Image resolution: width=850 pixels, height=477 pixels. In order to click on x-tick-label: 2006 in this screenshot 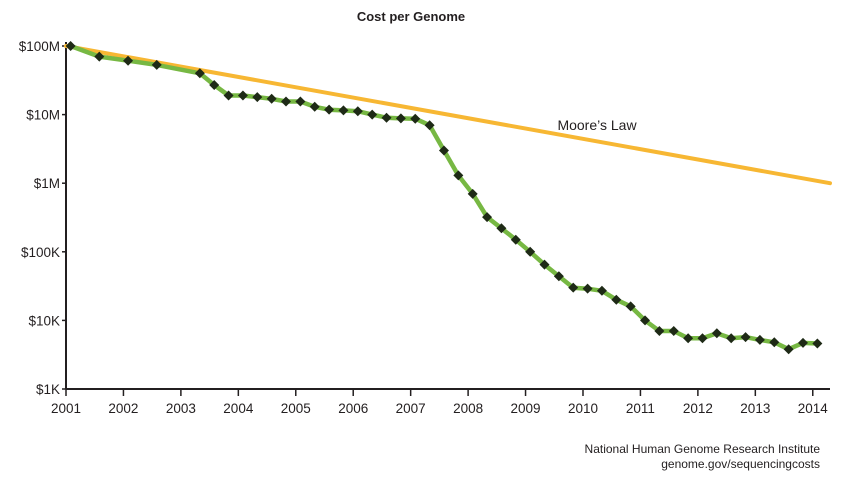, I will do `click(353, 408)`.